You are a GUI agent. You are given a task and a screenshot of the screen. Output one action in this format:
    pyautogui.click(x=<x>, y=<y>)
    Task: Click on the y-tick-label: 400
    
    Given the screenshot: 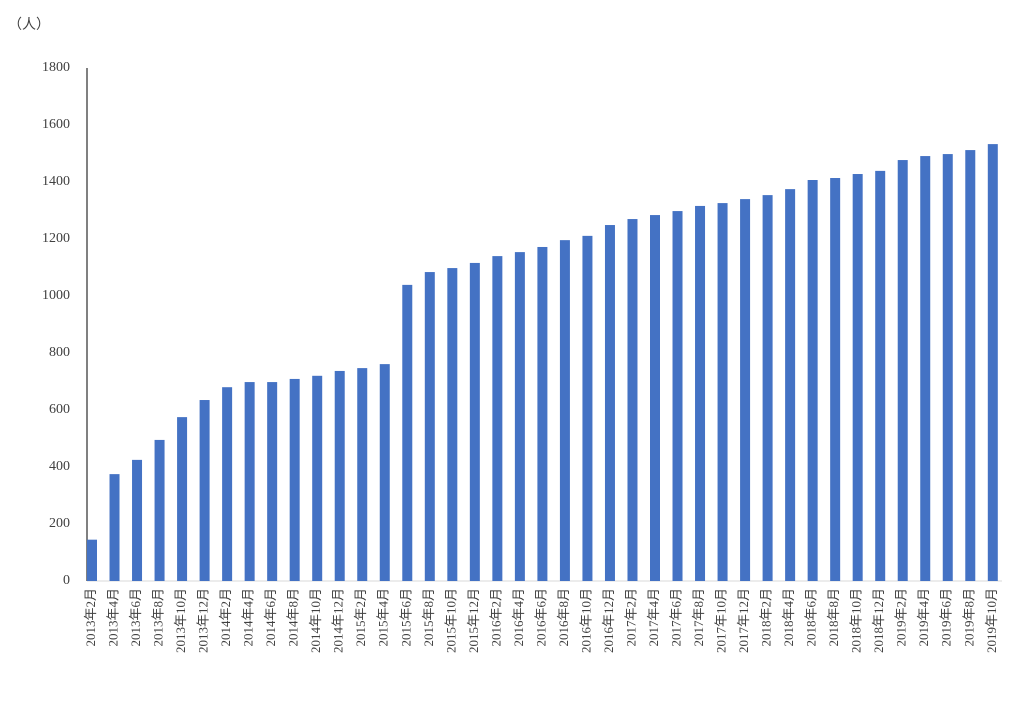 What is the action you would take?
    pyautogui.click(x=59, y=466)
    